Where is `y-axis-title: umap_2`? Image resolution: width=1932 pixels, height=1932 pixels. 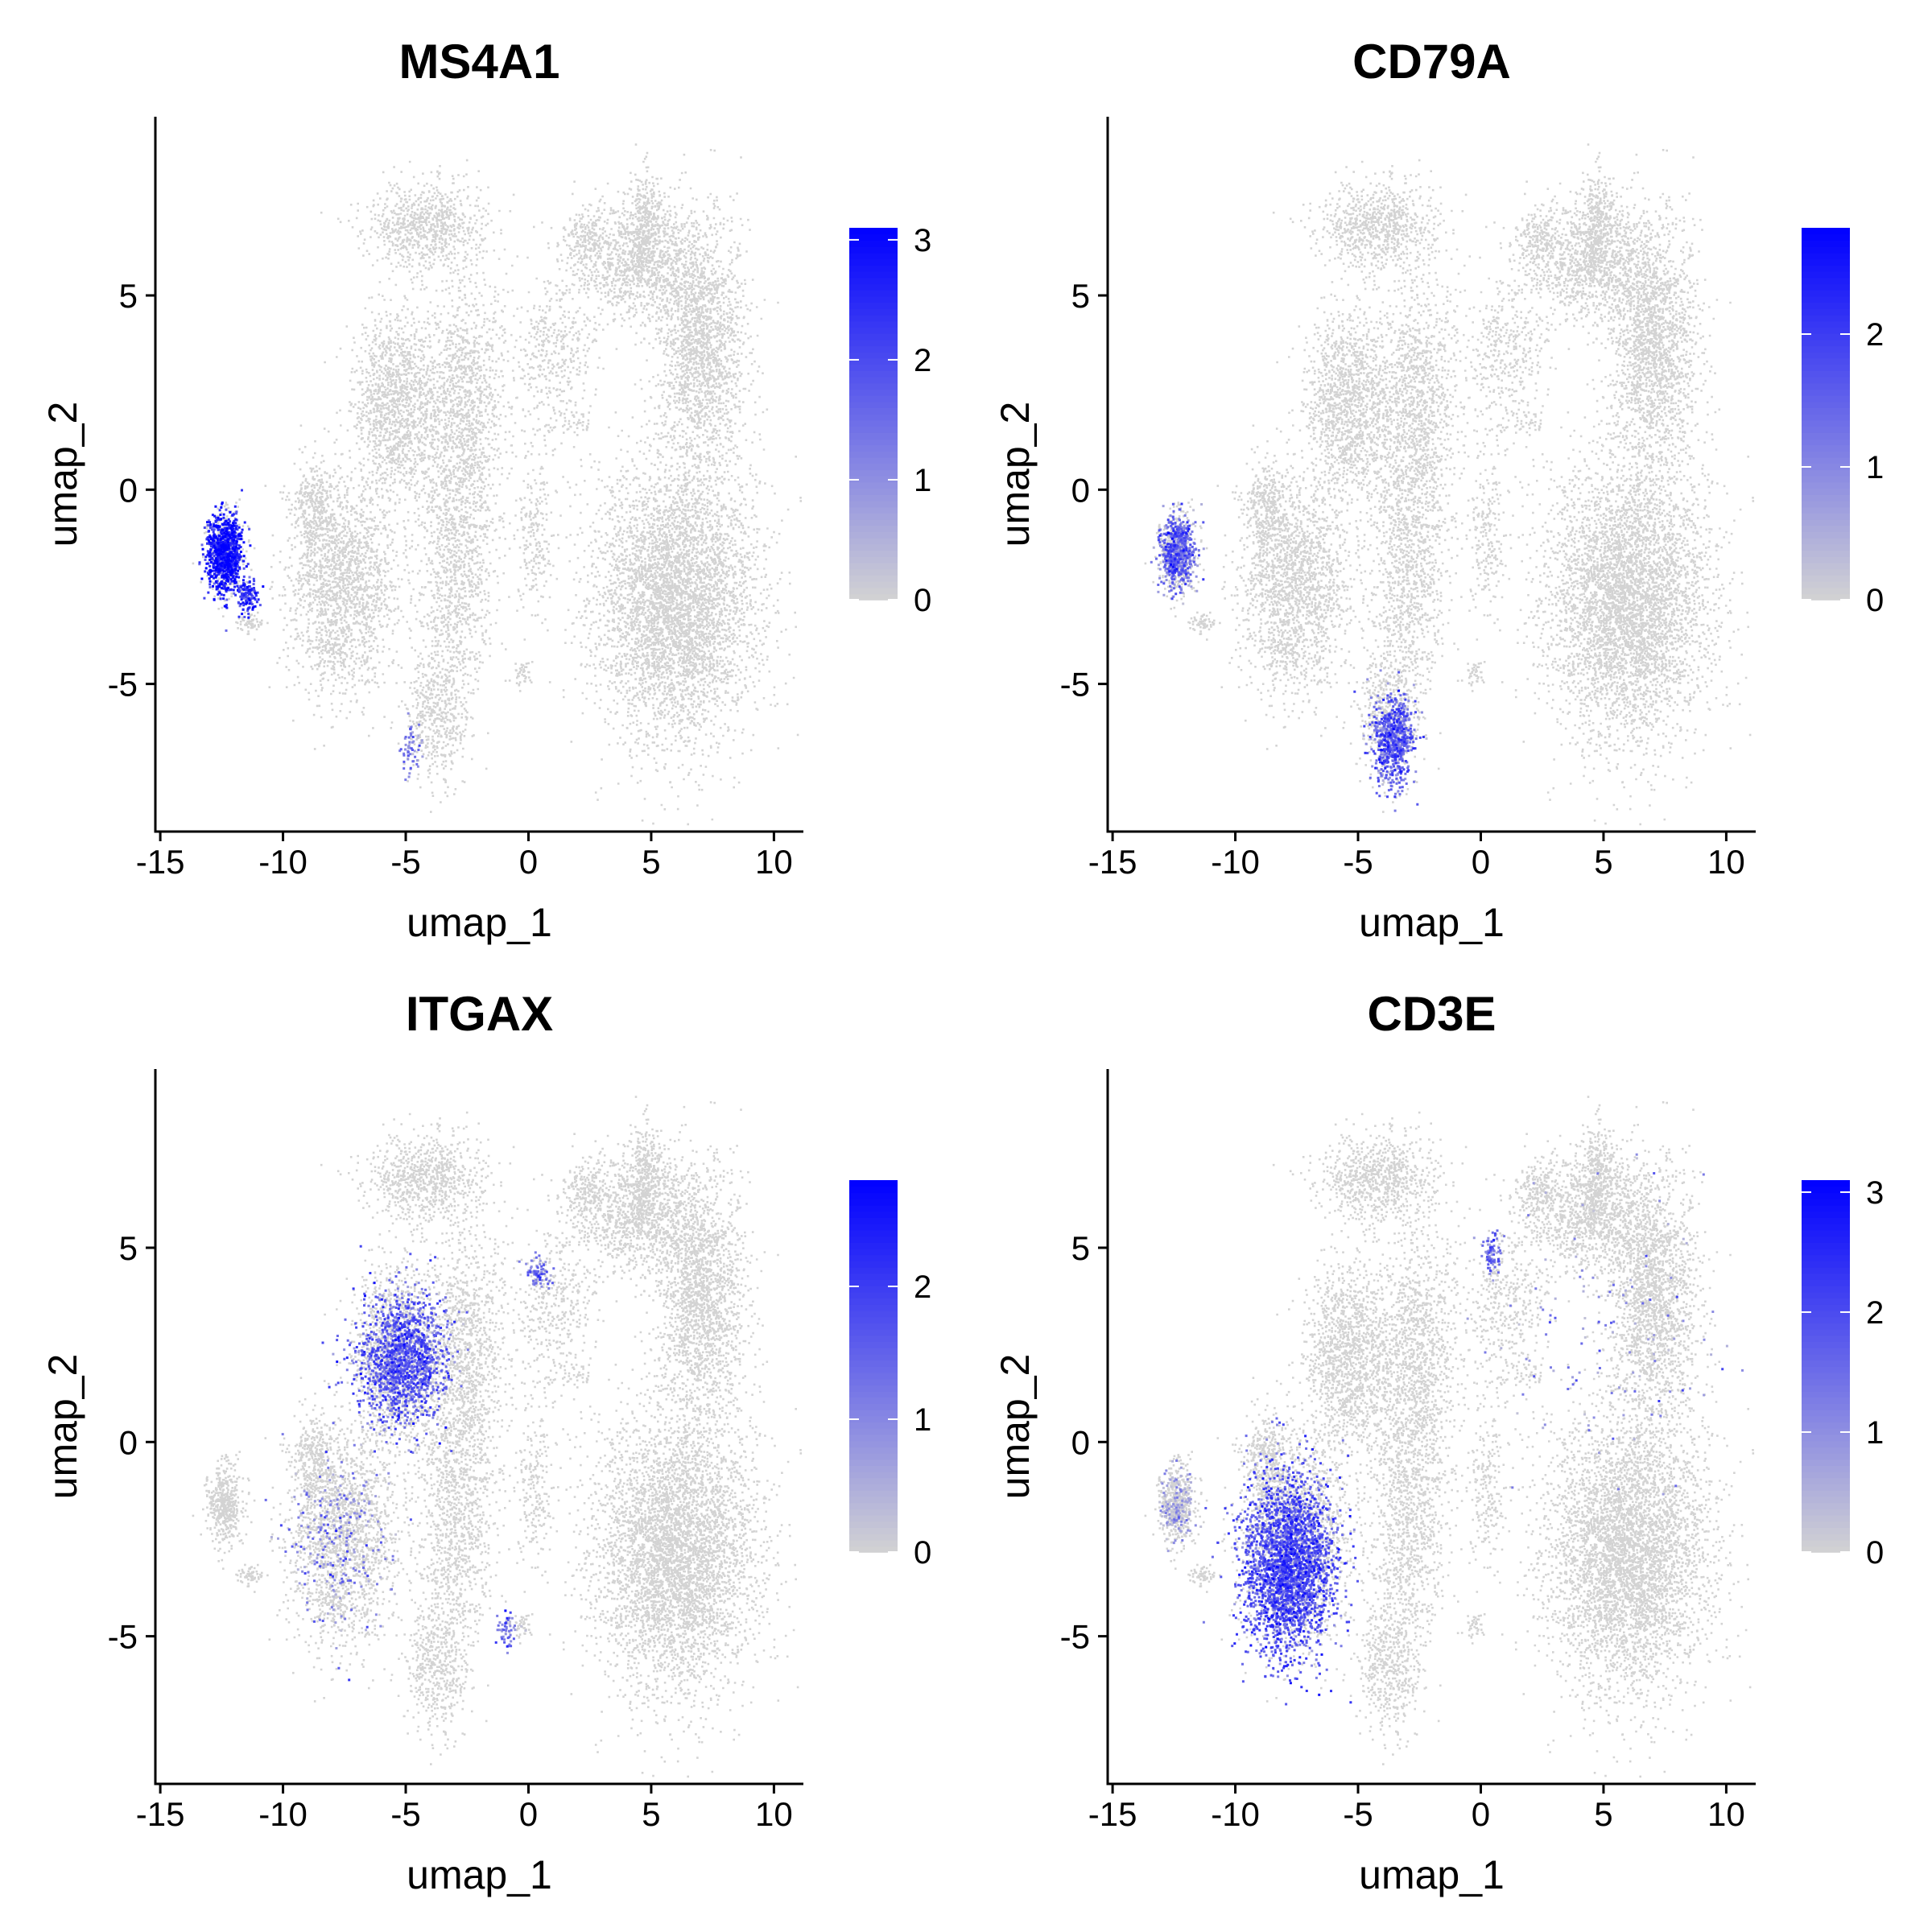
y-axis-title: umap_2 is located at coordinates (62, 474).